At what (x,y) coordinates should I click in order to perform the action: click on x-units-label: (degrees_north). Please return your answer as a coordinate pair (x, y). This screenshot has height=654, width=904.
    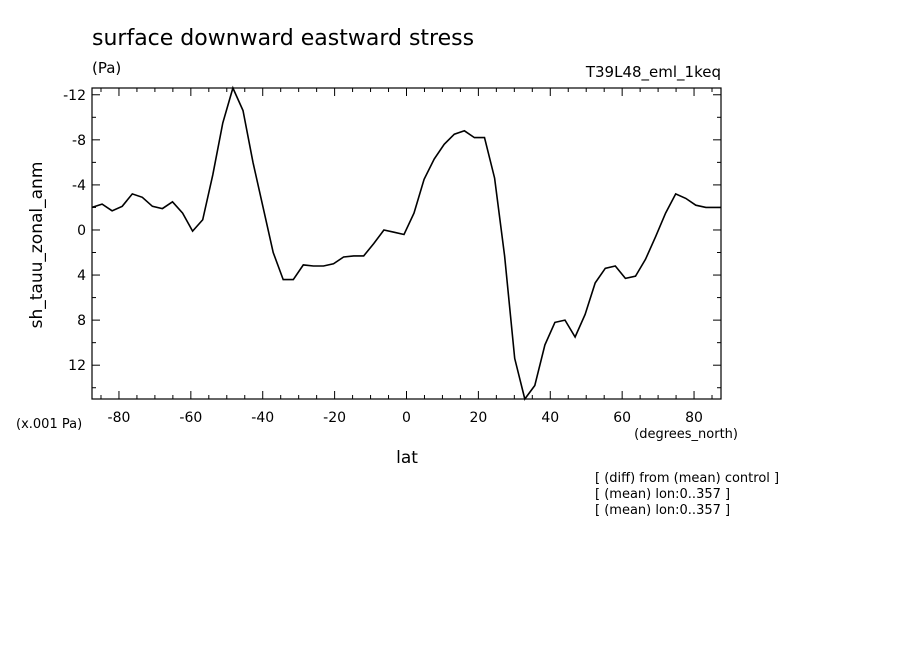
    Looking at the image, I should click on (686, 434).